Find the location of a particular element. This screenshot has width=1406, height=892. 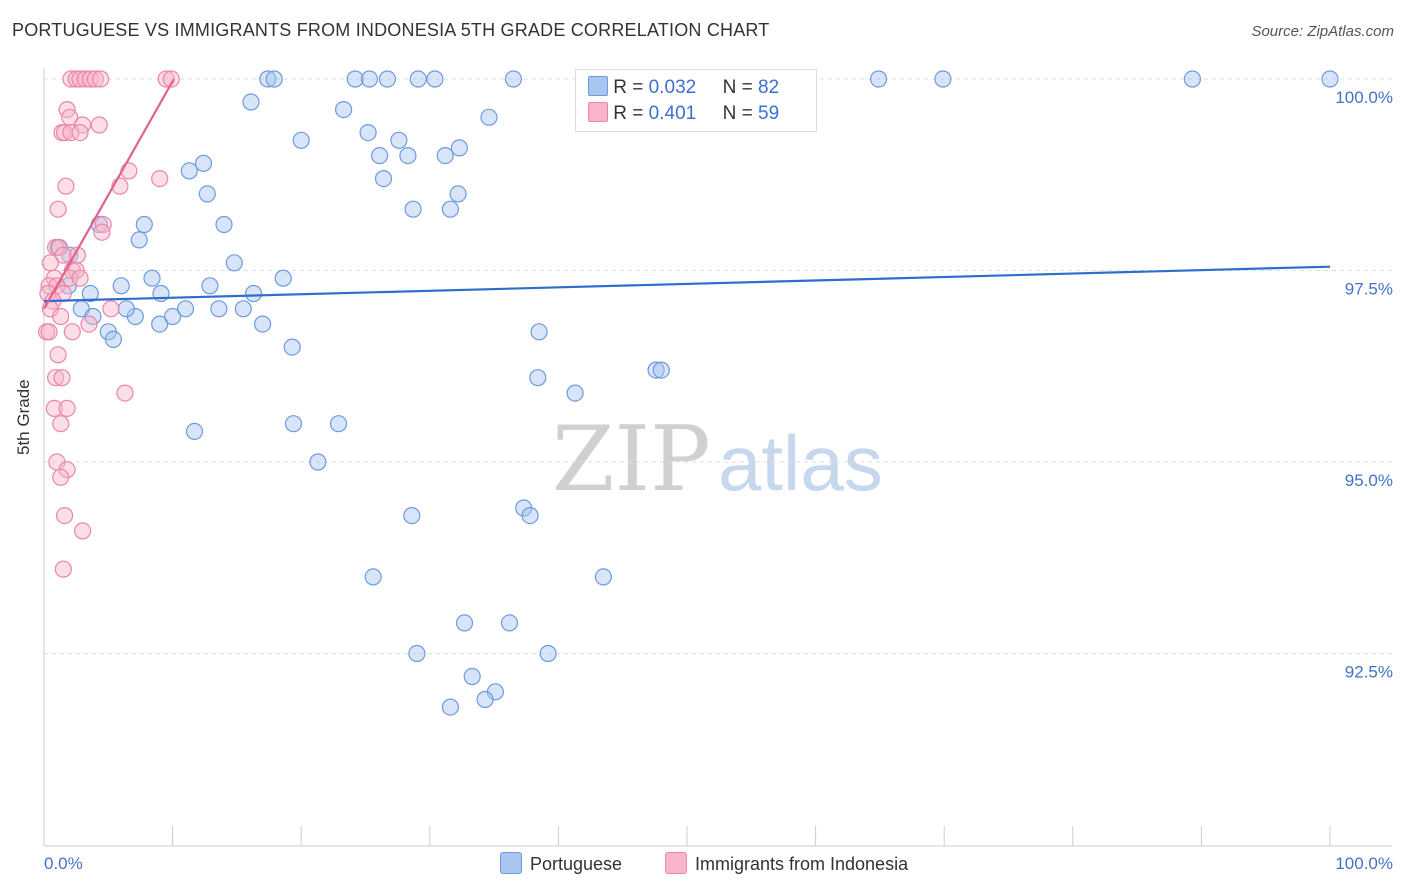

y-axis-label: 5th Grade is located at coordinates (23, 417).